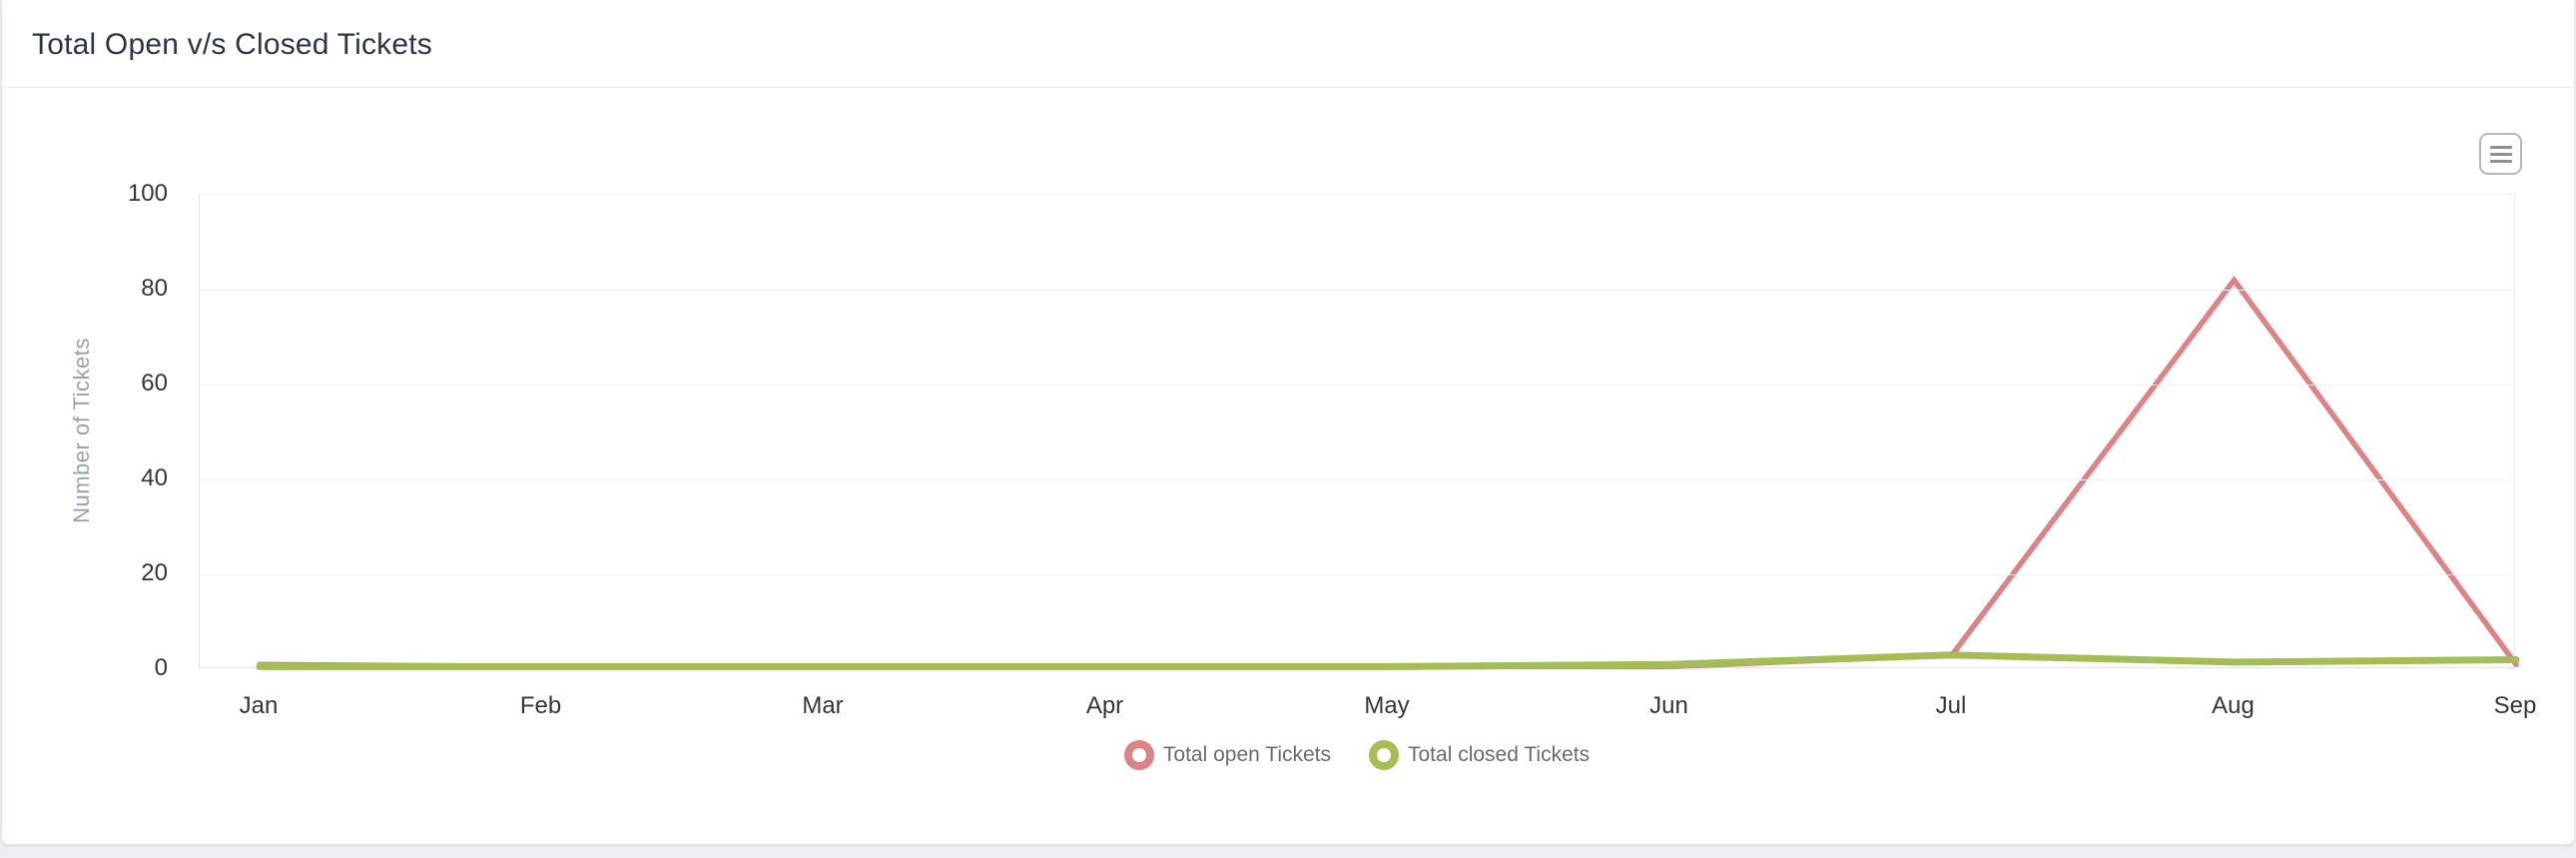 The height and width of the screenshot is (858, 2576). What do you see at coordinates (1388, 660) in the screenshot?
I see `series-line-closed` at bounding box center [1388, 660].